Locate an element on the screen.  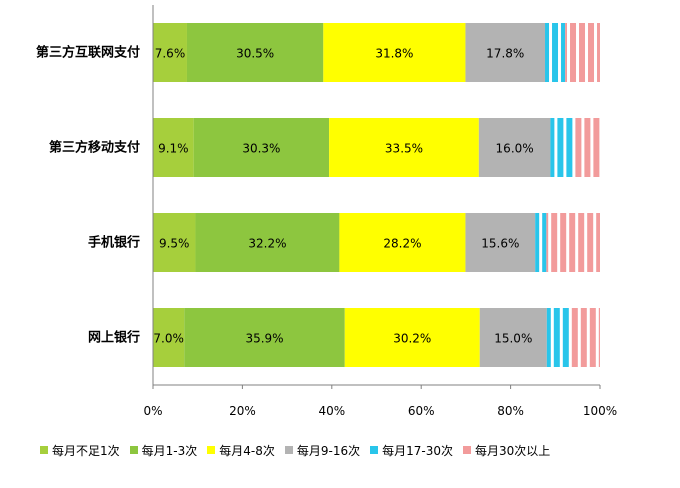
category-label: 网上银行 is located at coordinates (114, 338).